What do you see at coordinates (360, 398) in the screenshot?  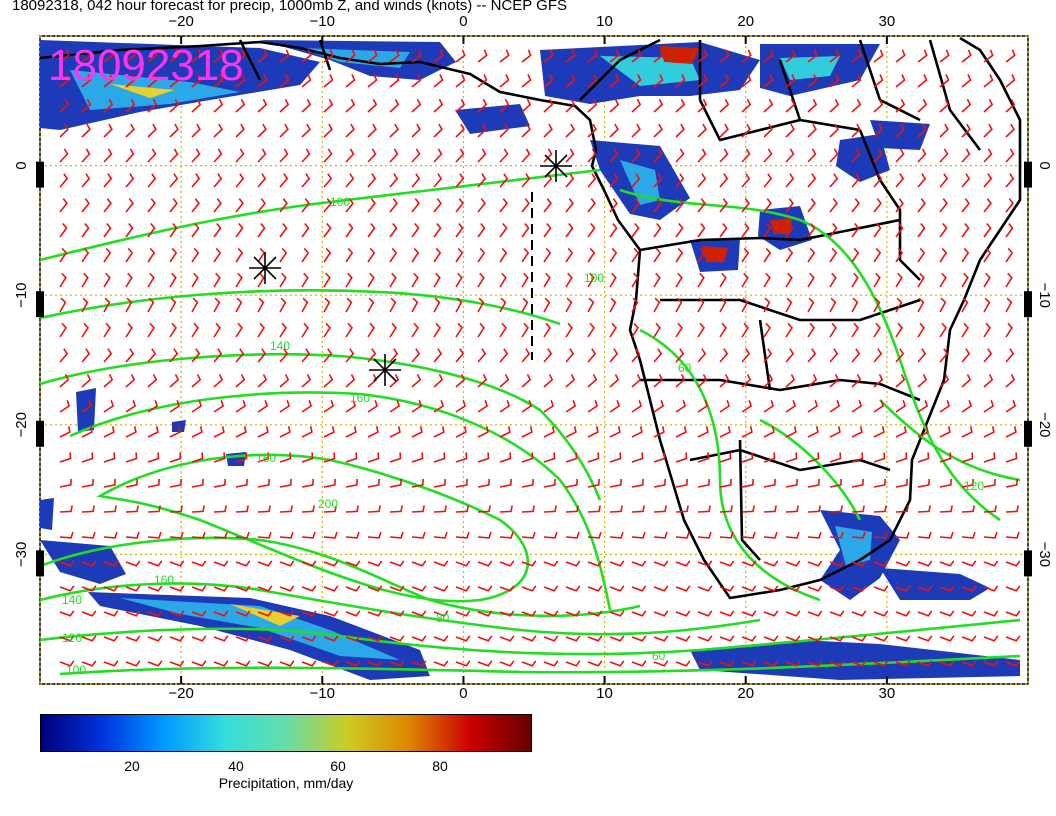 I see `contour-label: 160` at bounding box center [360, 398].